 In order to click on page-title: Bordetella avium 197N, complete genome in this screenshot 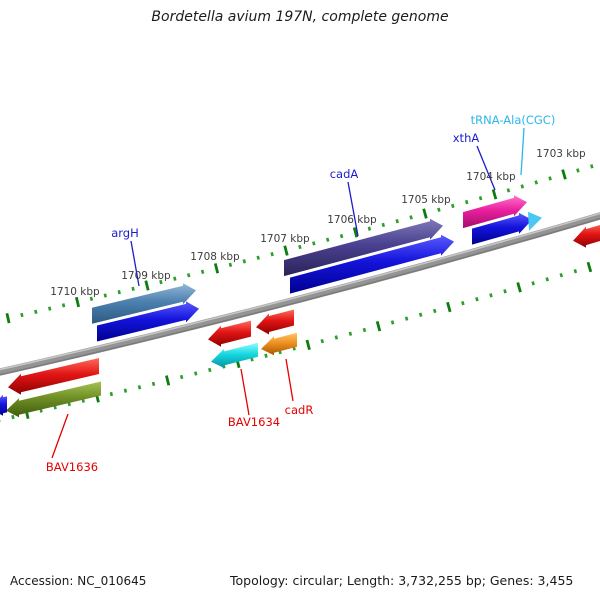, I will do `click(300, 17)`.